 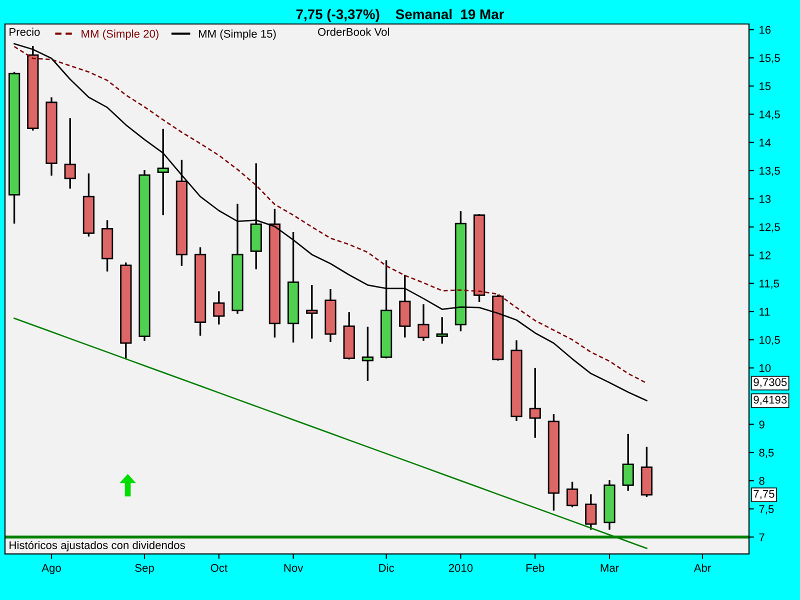 I want to click on y-tick-label: 8,5, so click(x=766, y=453).